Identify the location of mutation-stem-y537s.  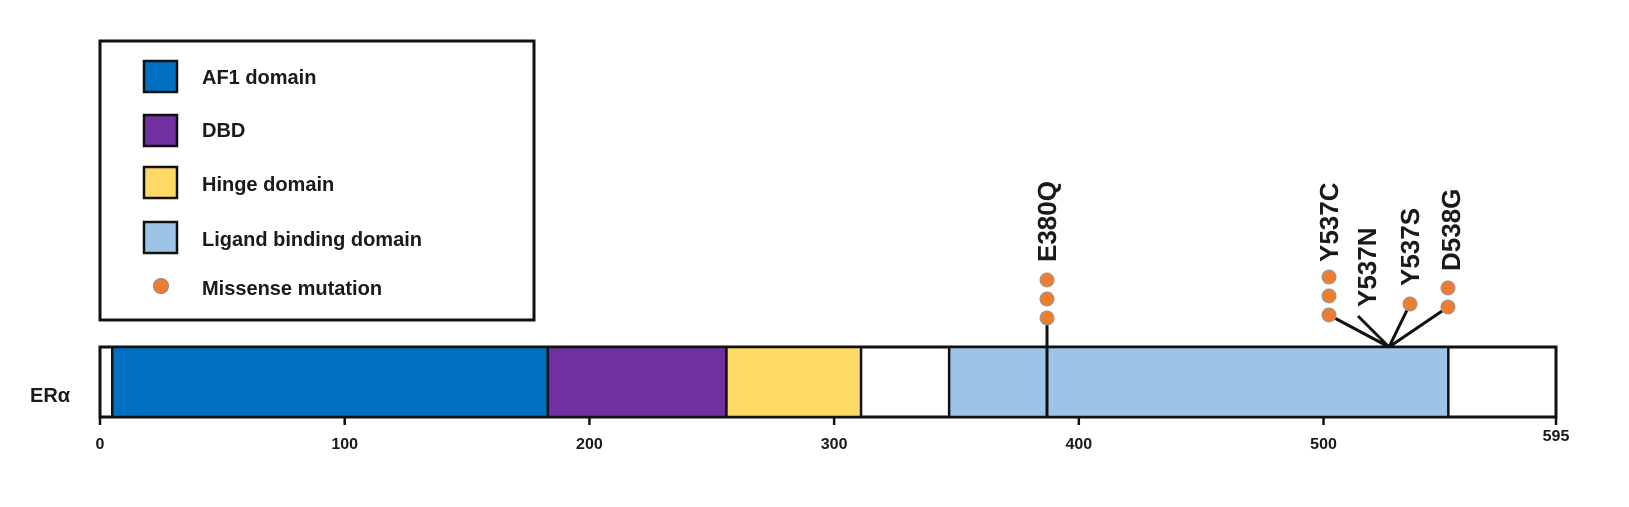
(1399, 325).